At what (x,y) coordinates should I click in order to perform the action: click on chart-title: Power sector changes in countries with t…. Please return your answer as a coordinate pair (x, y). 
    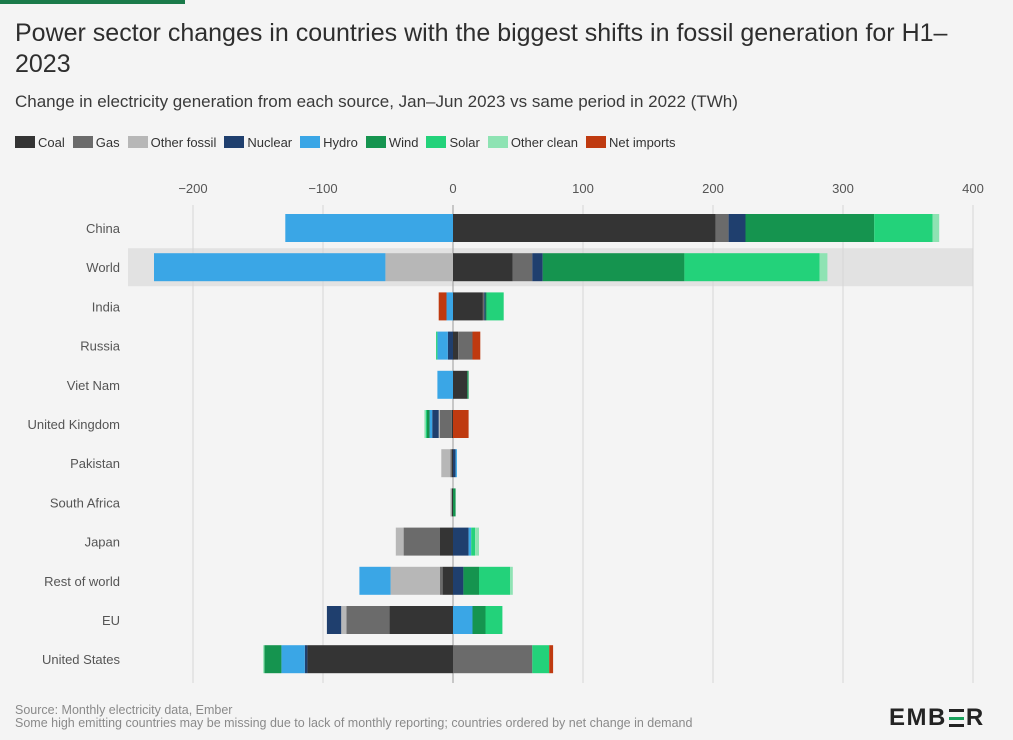
    Looking at the image, I should click on (481, 48).